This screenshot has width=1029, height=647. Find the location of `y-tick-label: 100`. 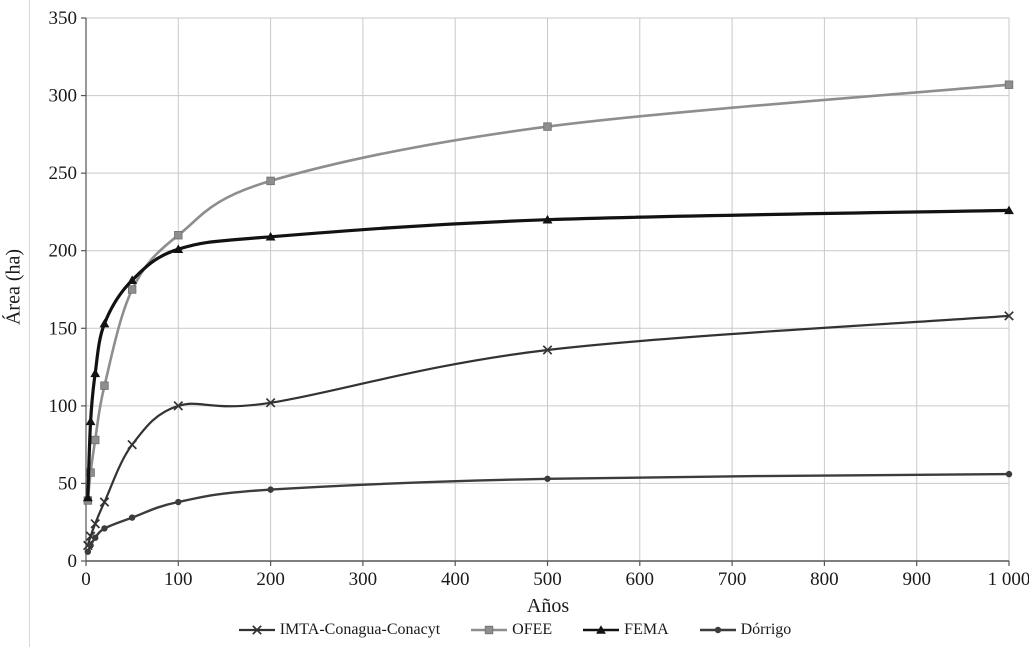

y-tick-label: 100 is located at coordinates (63, 406).